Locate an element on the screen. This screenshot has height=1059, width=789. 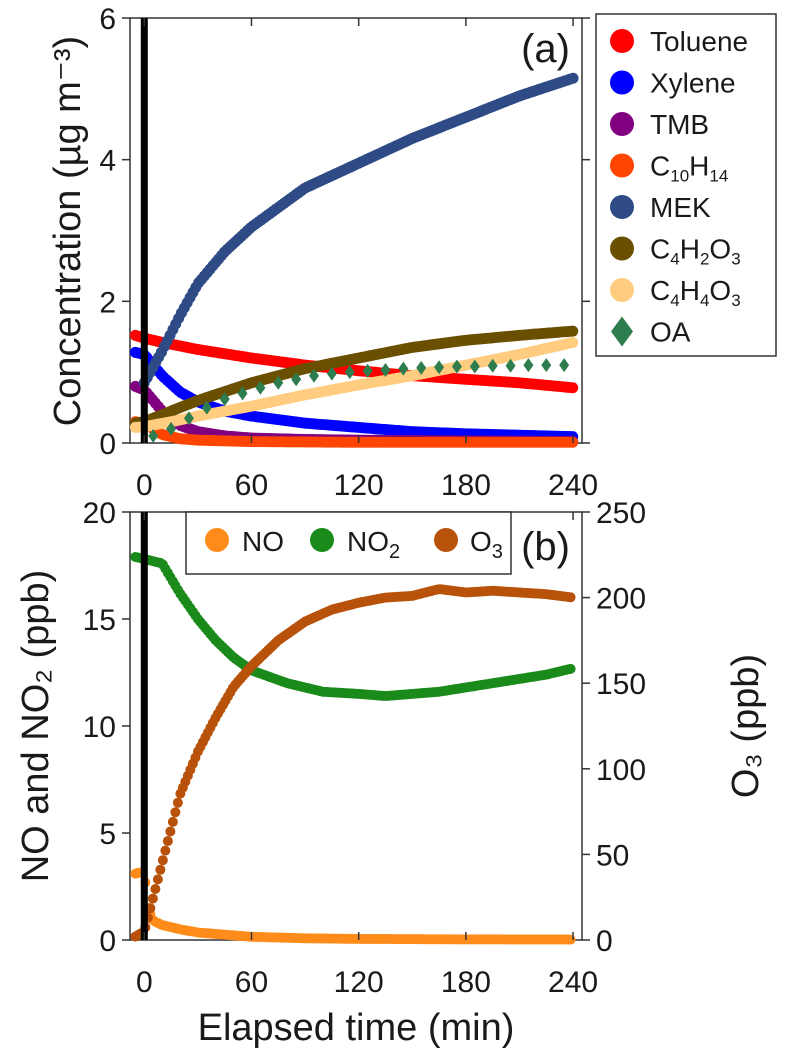
legend-a-item: Toluene is located at coordinates (679, 41).